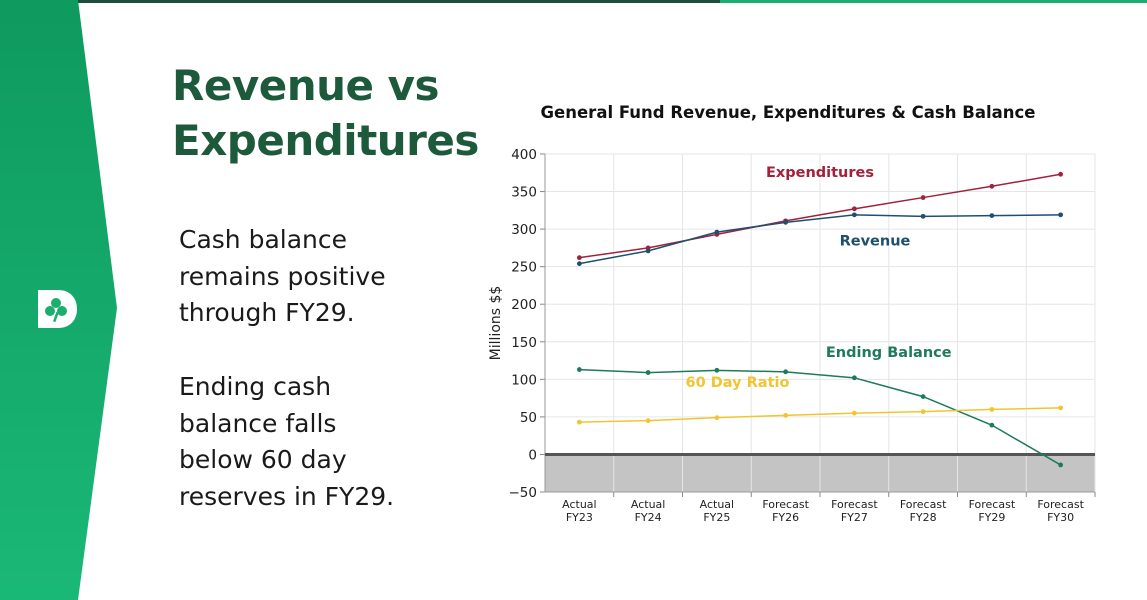 This screenshot has height=600, width=1147. Describe the element at coordinates (579, 517) in the screenshot. I see `x-tick-label-line: FY23` at that location.